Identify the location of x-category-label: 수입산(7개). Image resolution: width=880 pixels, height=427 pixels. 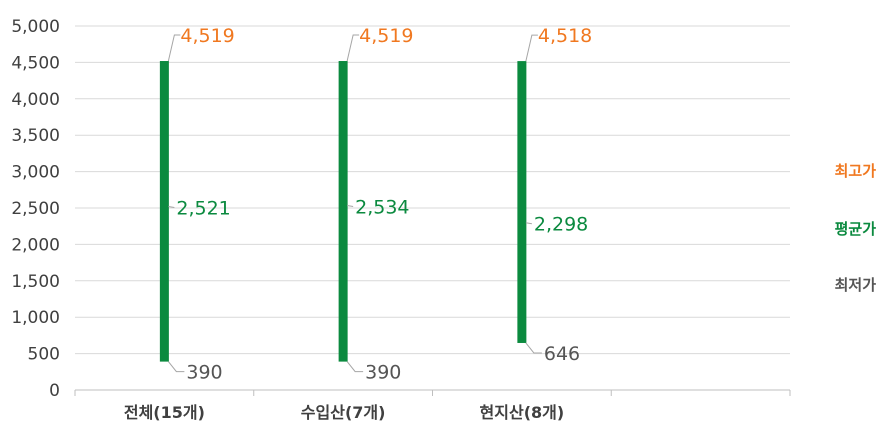
(343, 412).